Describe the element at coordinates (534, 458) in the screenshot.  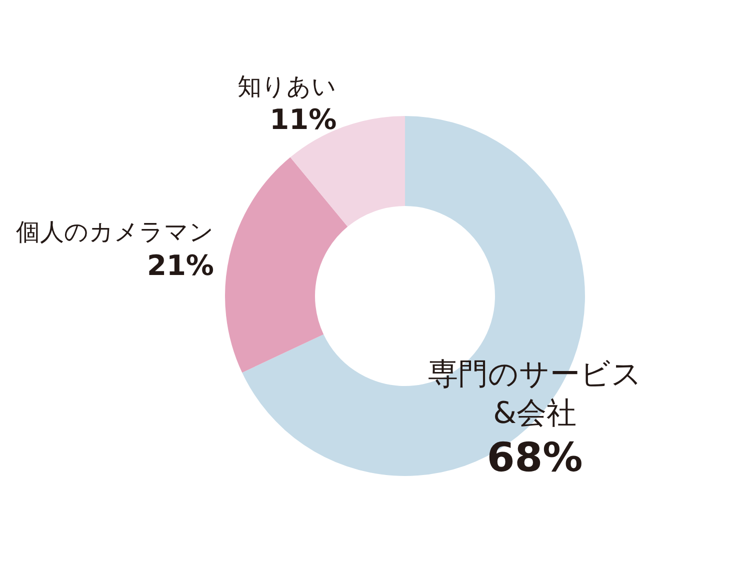
I see `data-label: 68%` at that location.